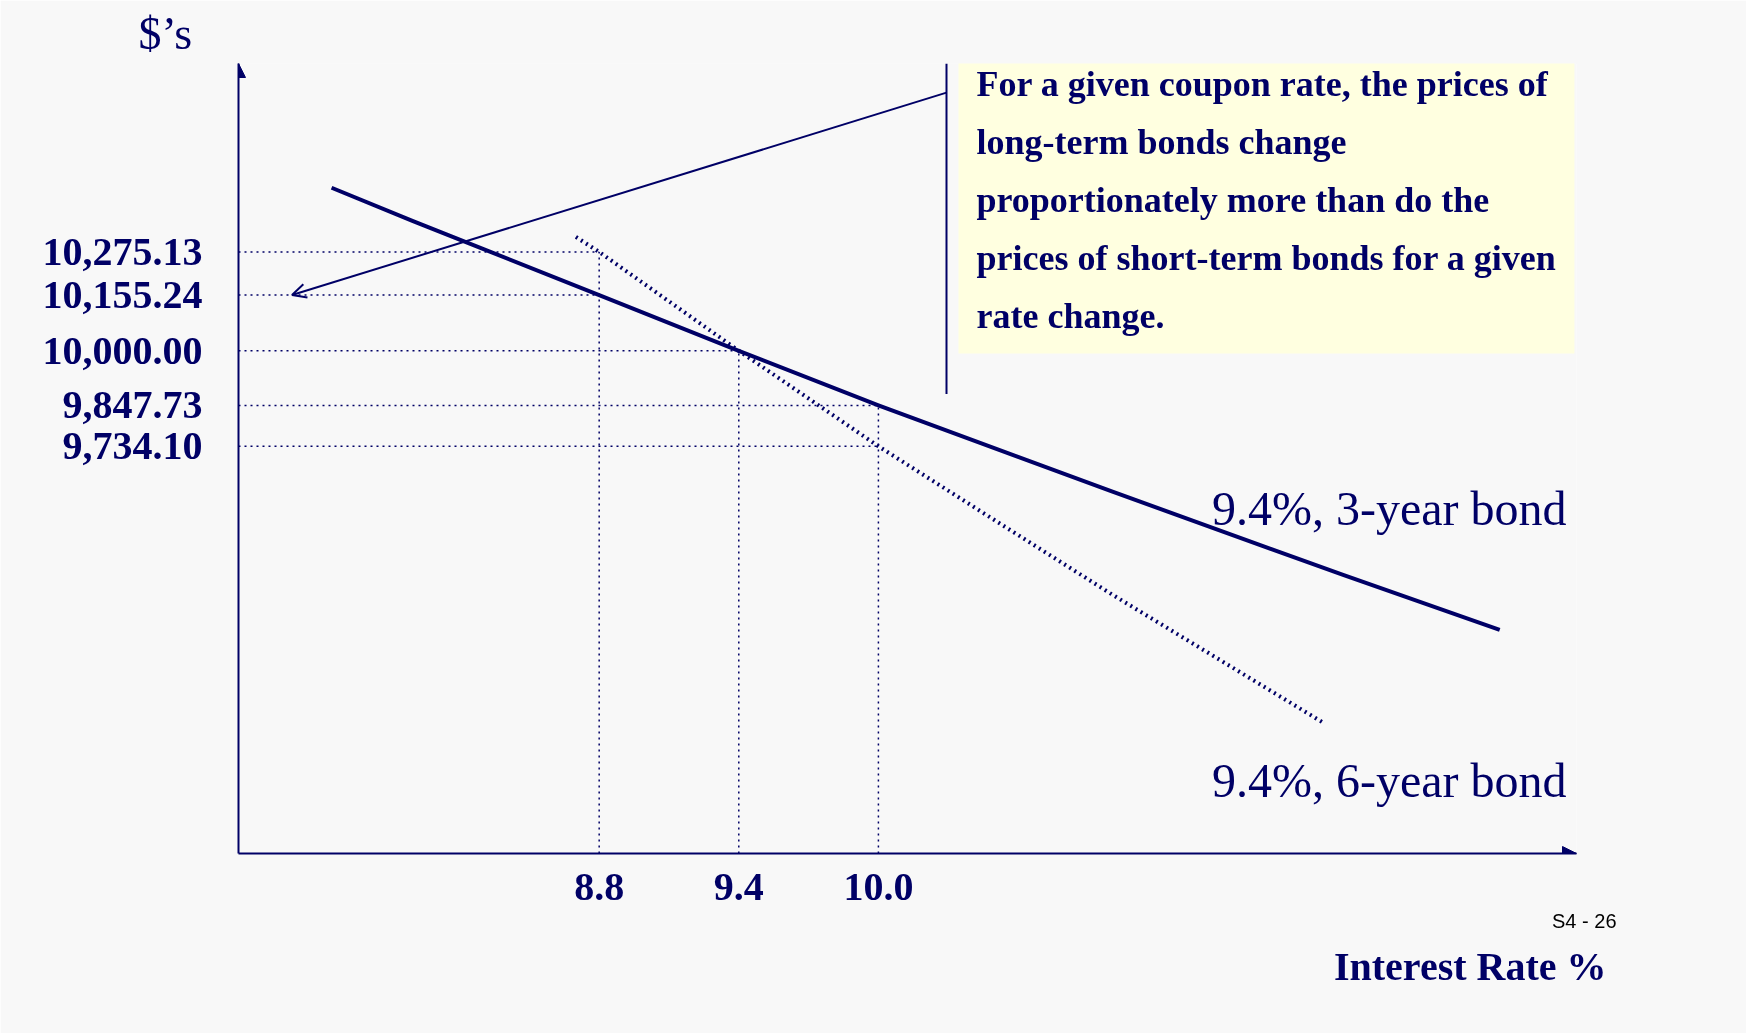  I want to click on series-label: 9.4%, 6-year bond, so click(1389, 780).